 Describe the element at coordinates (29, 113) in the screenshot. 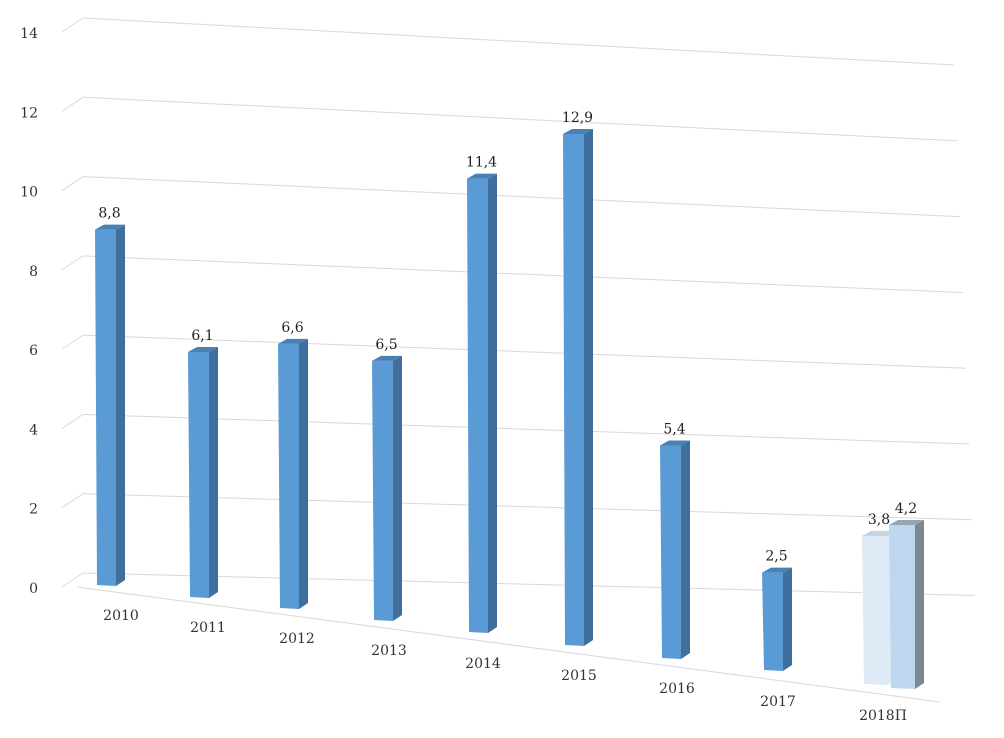

I see `y-tick-label: 12` at that location.